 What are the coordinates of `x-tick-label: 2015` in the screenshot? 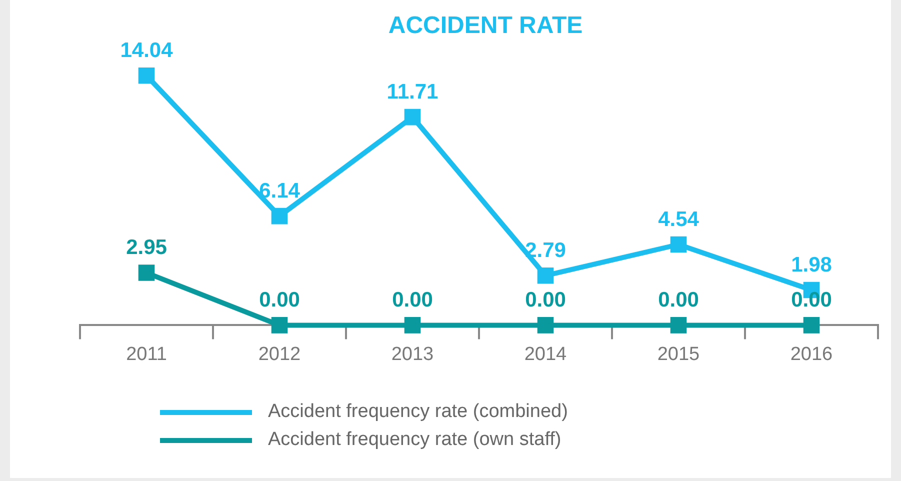 It's located at (678, 354).